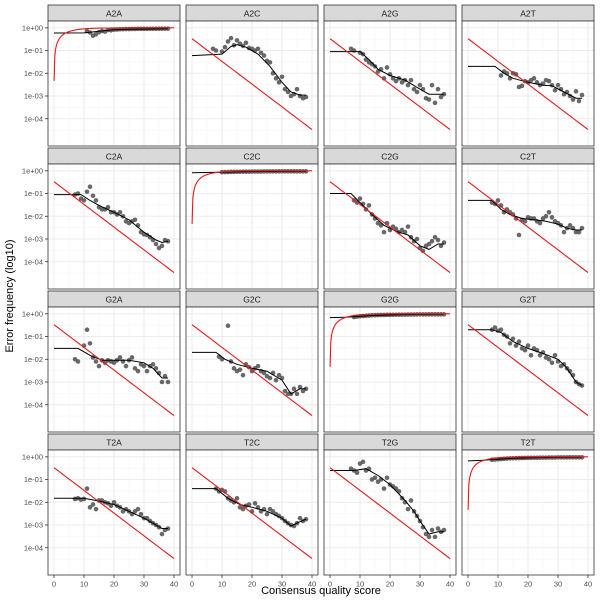 This screenshot has width=600, height=600. I want to click on facet-strip-label: A2A, so click(114, 13).